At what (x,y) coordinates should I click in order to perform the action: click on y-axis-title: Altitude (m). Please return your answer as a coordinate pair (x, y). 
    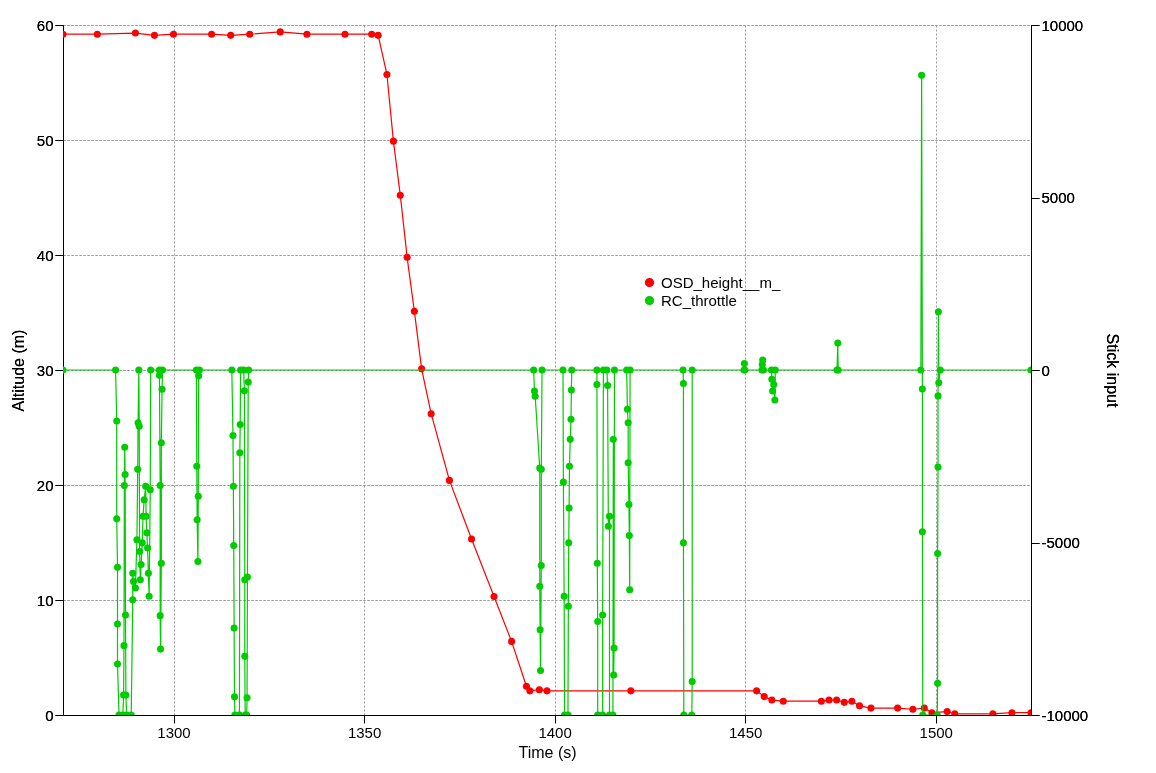
    Looking at the image, I should click on (18, 370).